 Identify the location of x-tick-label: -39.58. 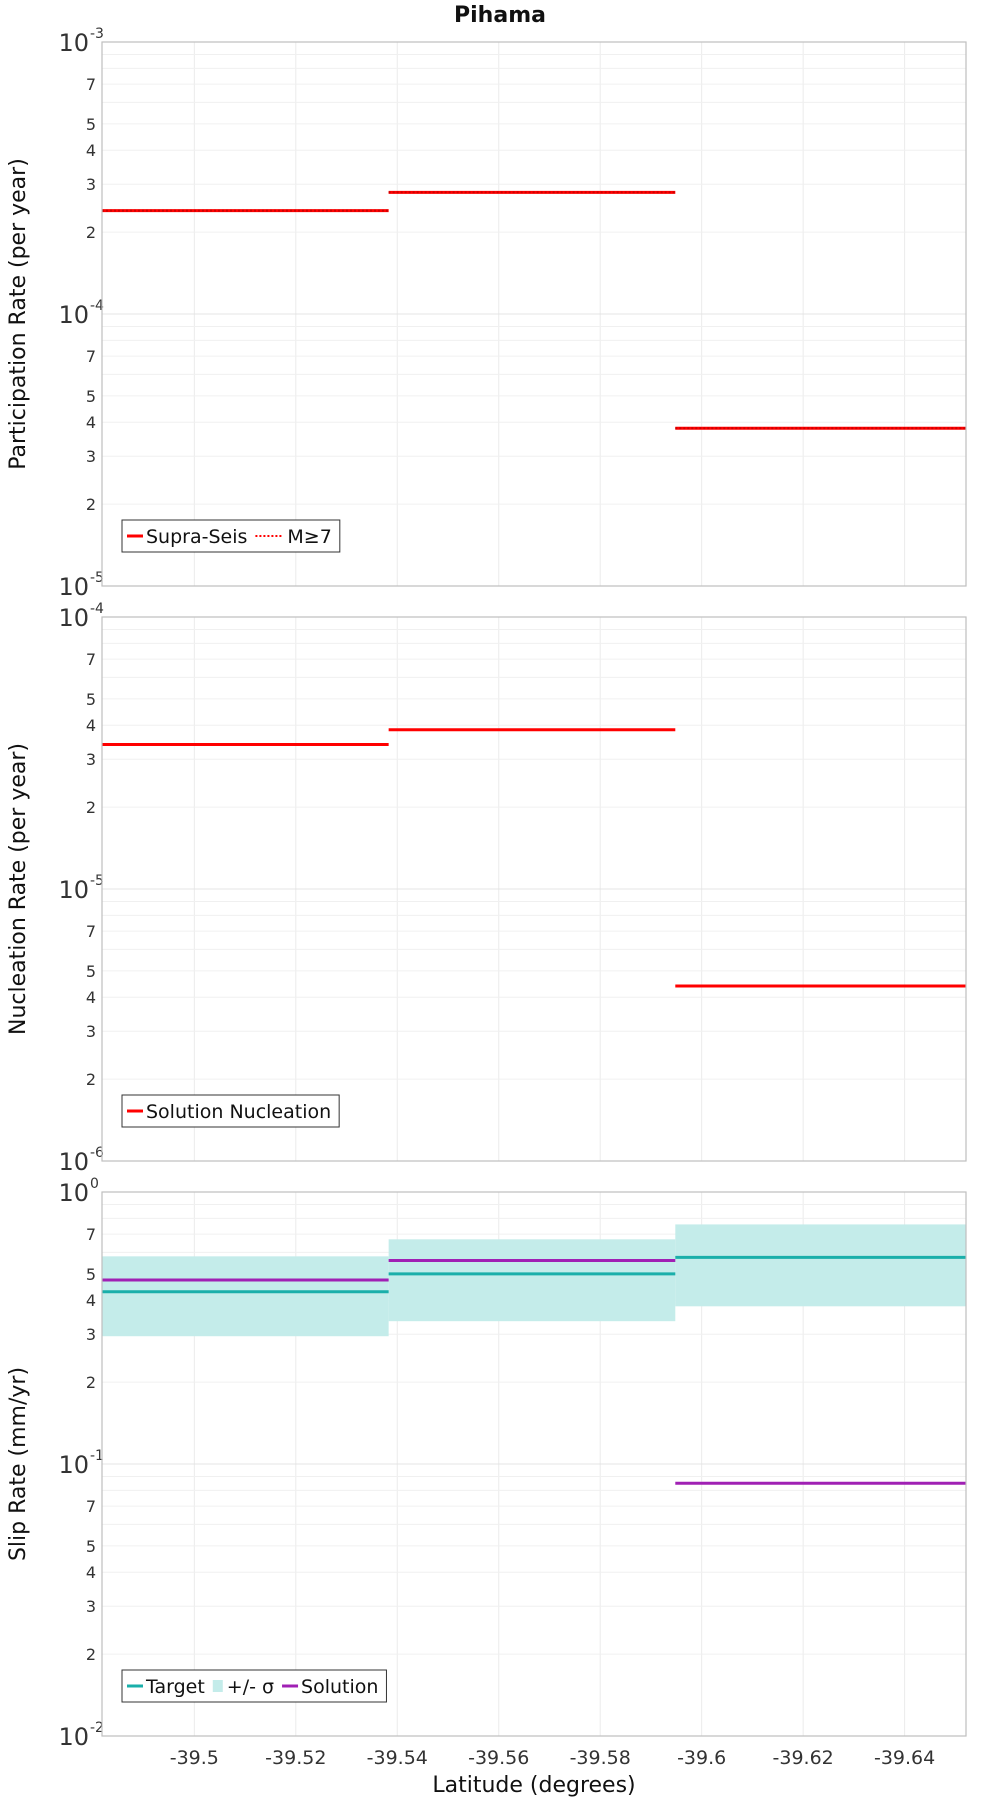
(600, 1758).